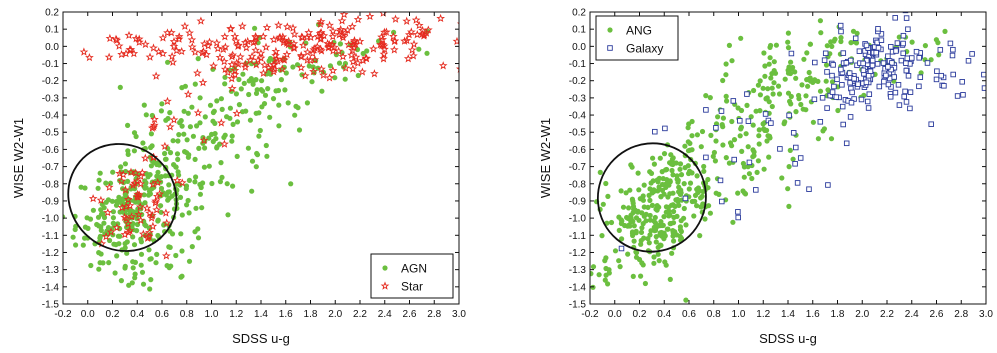  I want to click on x-tick-label: 2.6, so click(410, 314).